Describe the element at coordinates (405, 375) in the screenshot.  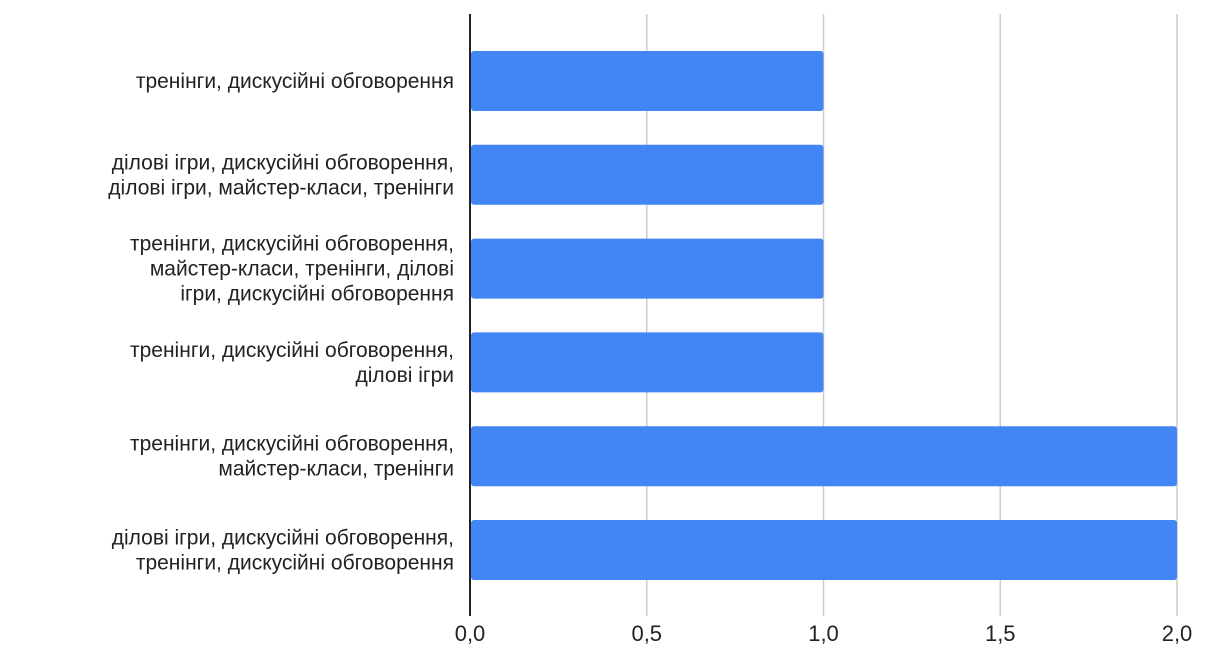
I see `category-label-line: ділові ігри` at that location.